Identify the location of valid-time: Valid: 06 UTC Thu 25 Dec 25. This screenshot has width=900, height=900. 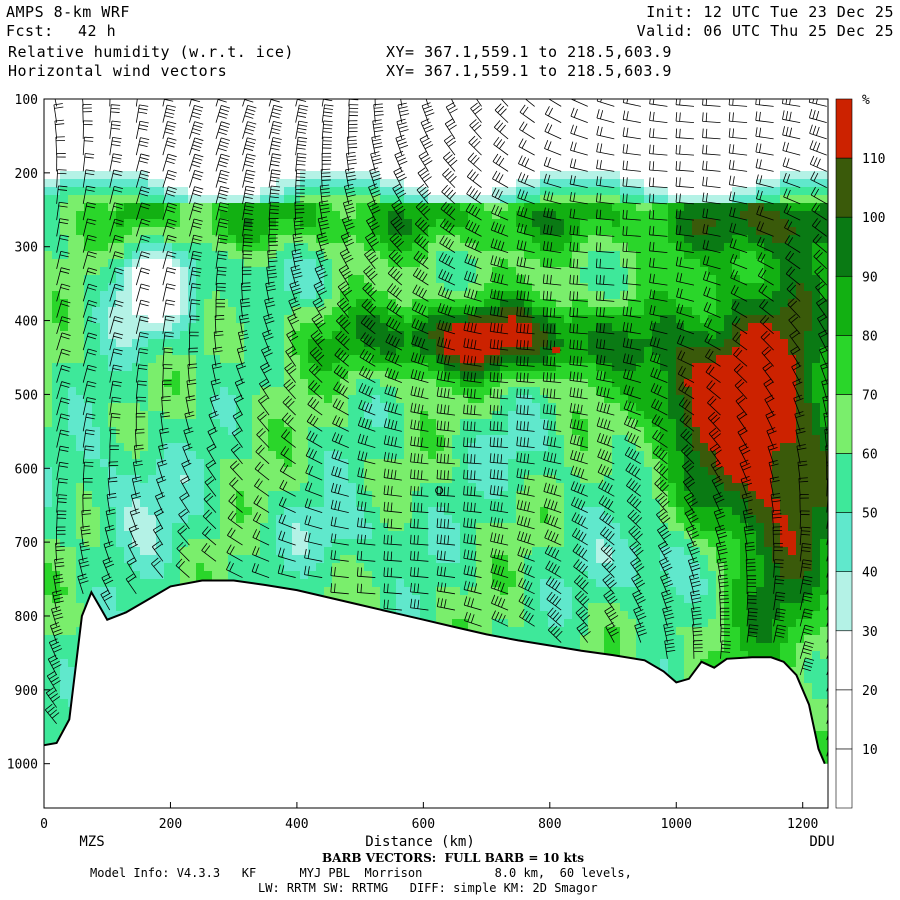
(765, 31).